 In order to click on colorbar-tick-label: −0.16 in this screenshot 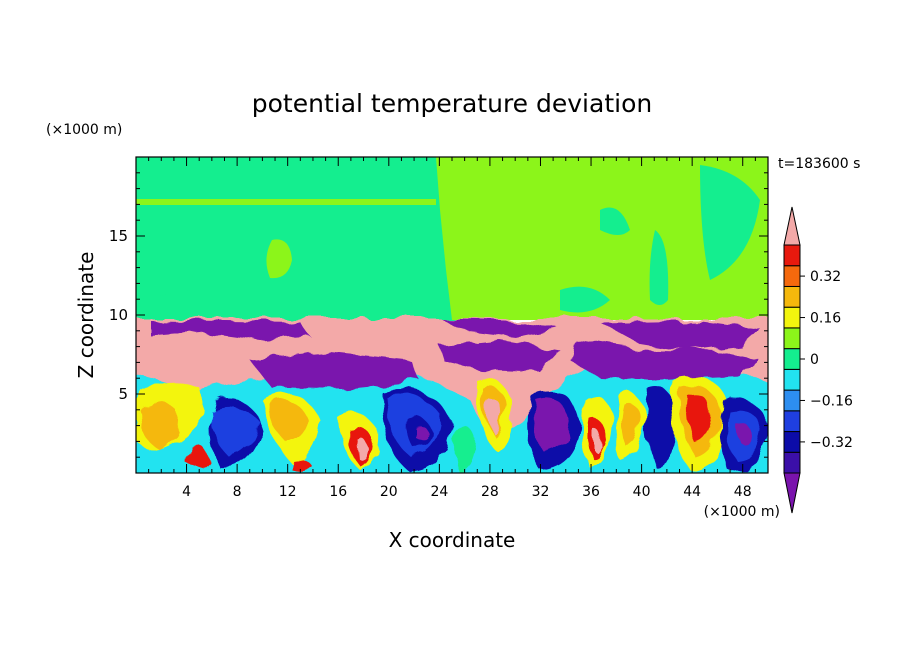, I will do `click(831, 401)`.